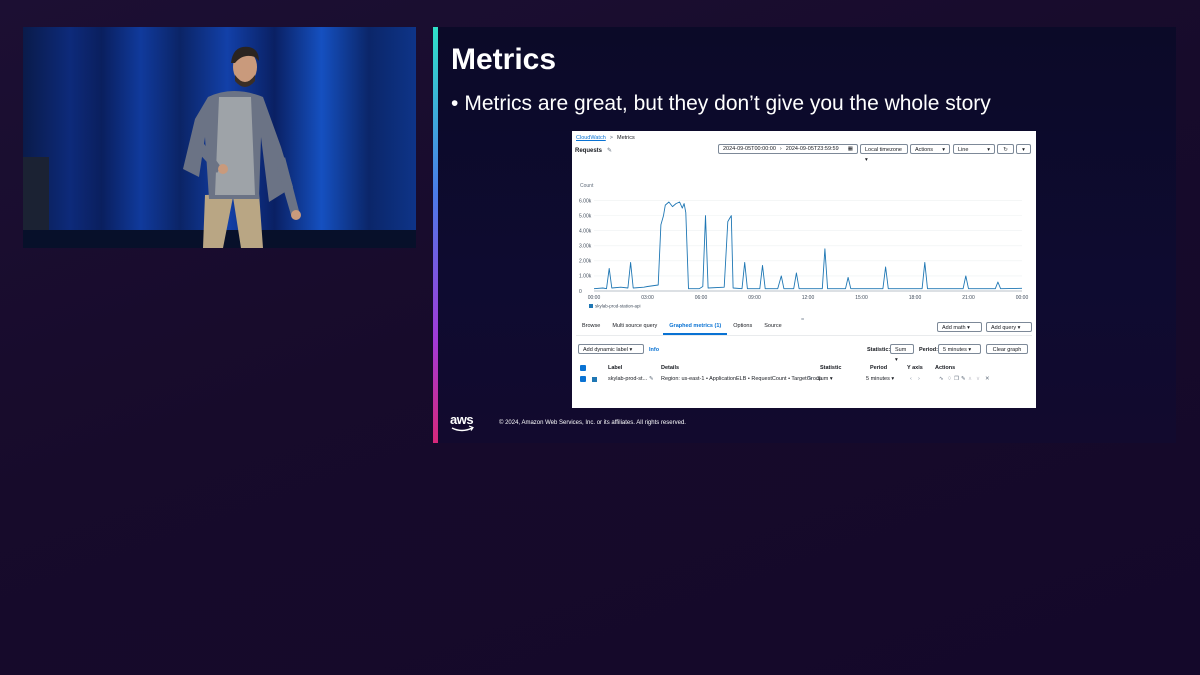  What do you see at coordinates (901, 350) in the screenshot?
I see `statistic-value: Sum` at bounding box center [901, 350].